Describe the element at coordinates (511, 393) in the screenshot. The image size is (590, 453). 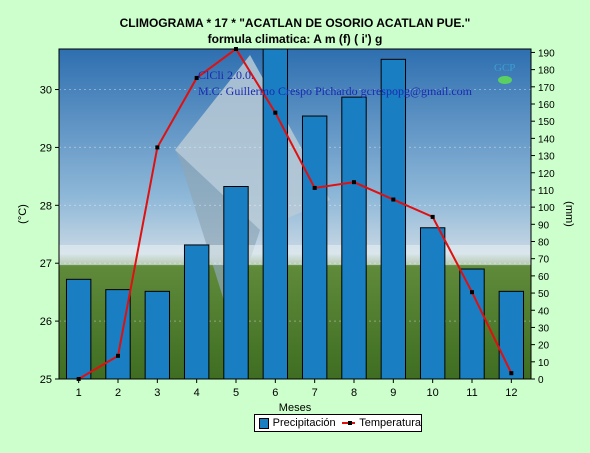
I see `x-tick-label-12: 12` at that location.